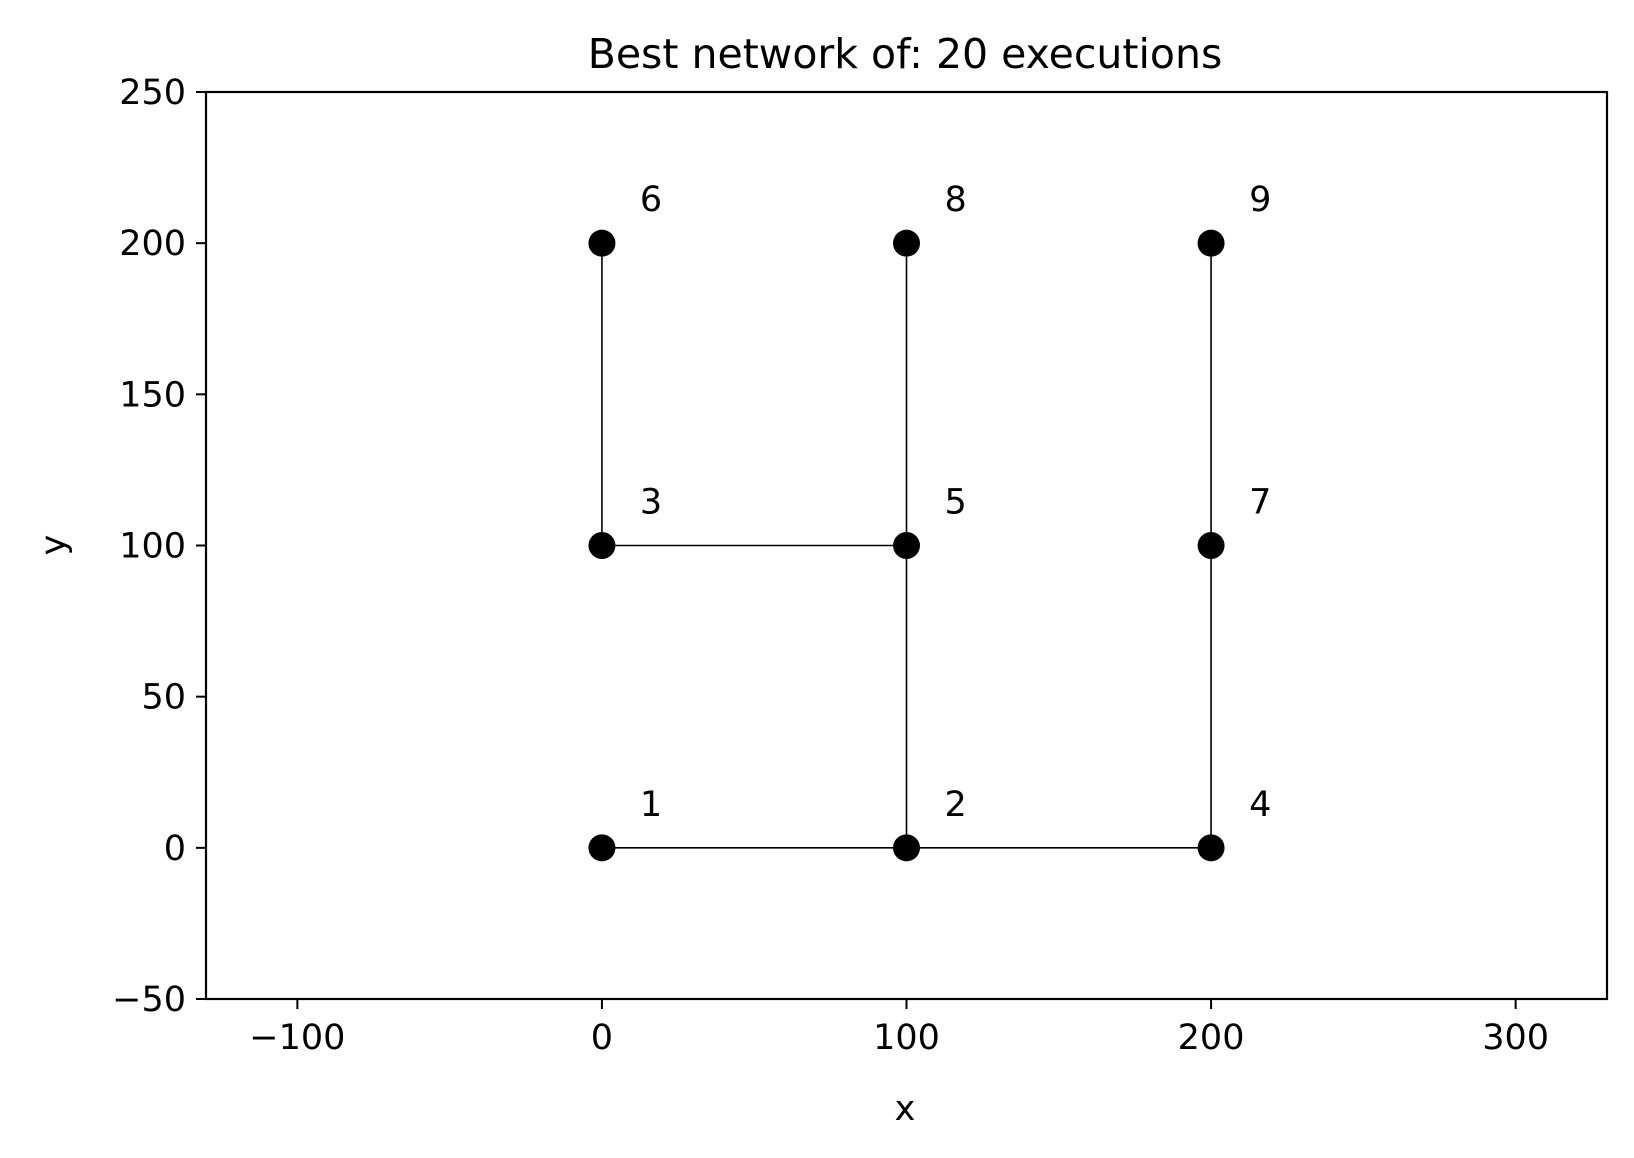  Describe the element at coordinates (651, 200) in the screenshot. I see `node-label-6: 6` at that location.